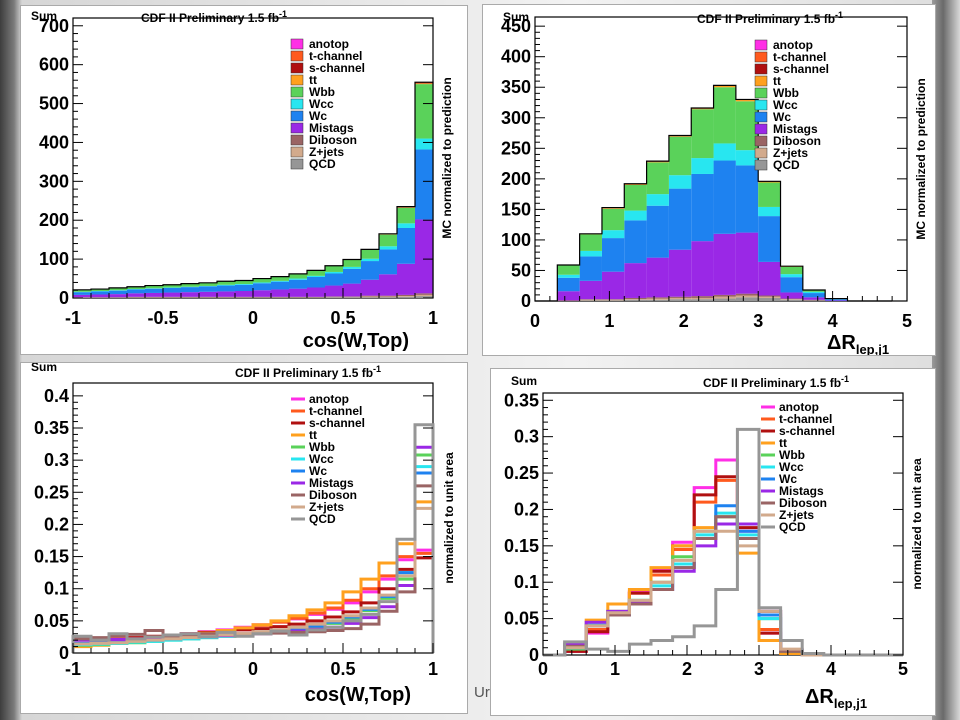 This screenshot has width=960, height=720. What do you see at coordinates (543, 669) in the screenshot?
I see `x-tick-label: 0` at bounding box center [543, 669].